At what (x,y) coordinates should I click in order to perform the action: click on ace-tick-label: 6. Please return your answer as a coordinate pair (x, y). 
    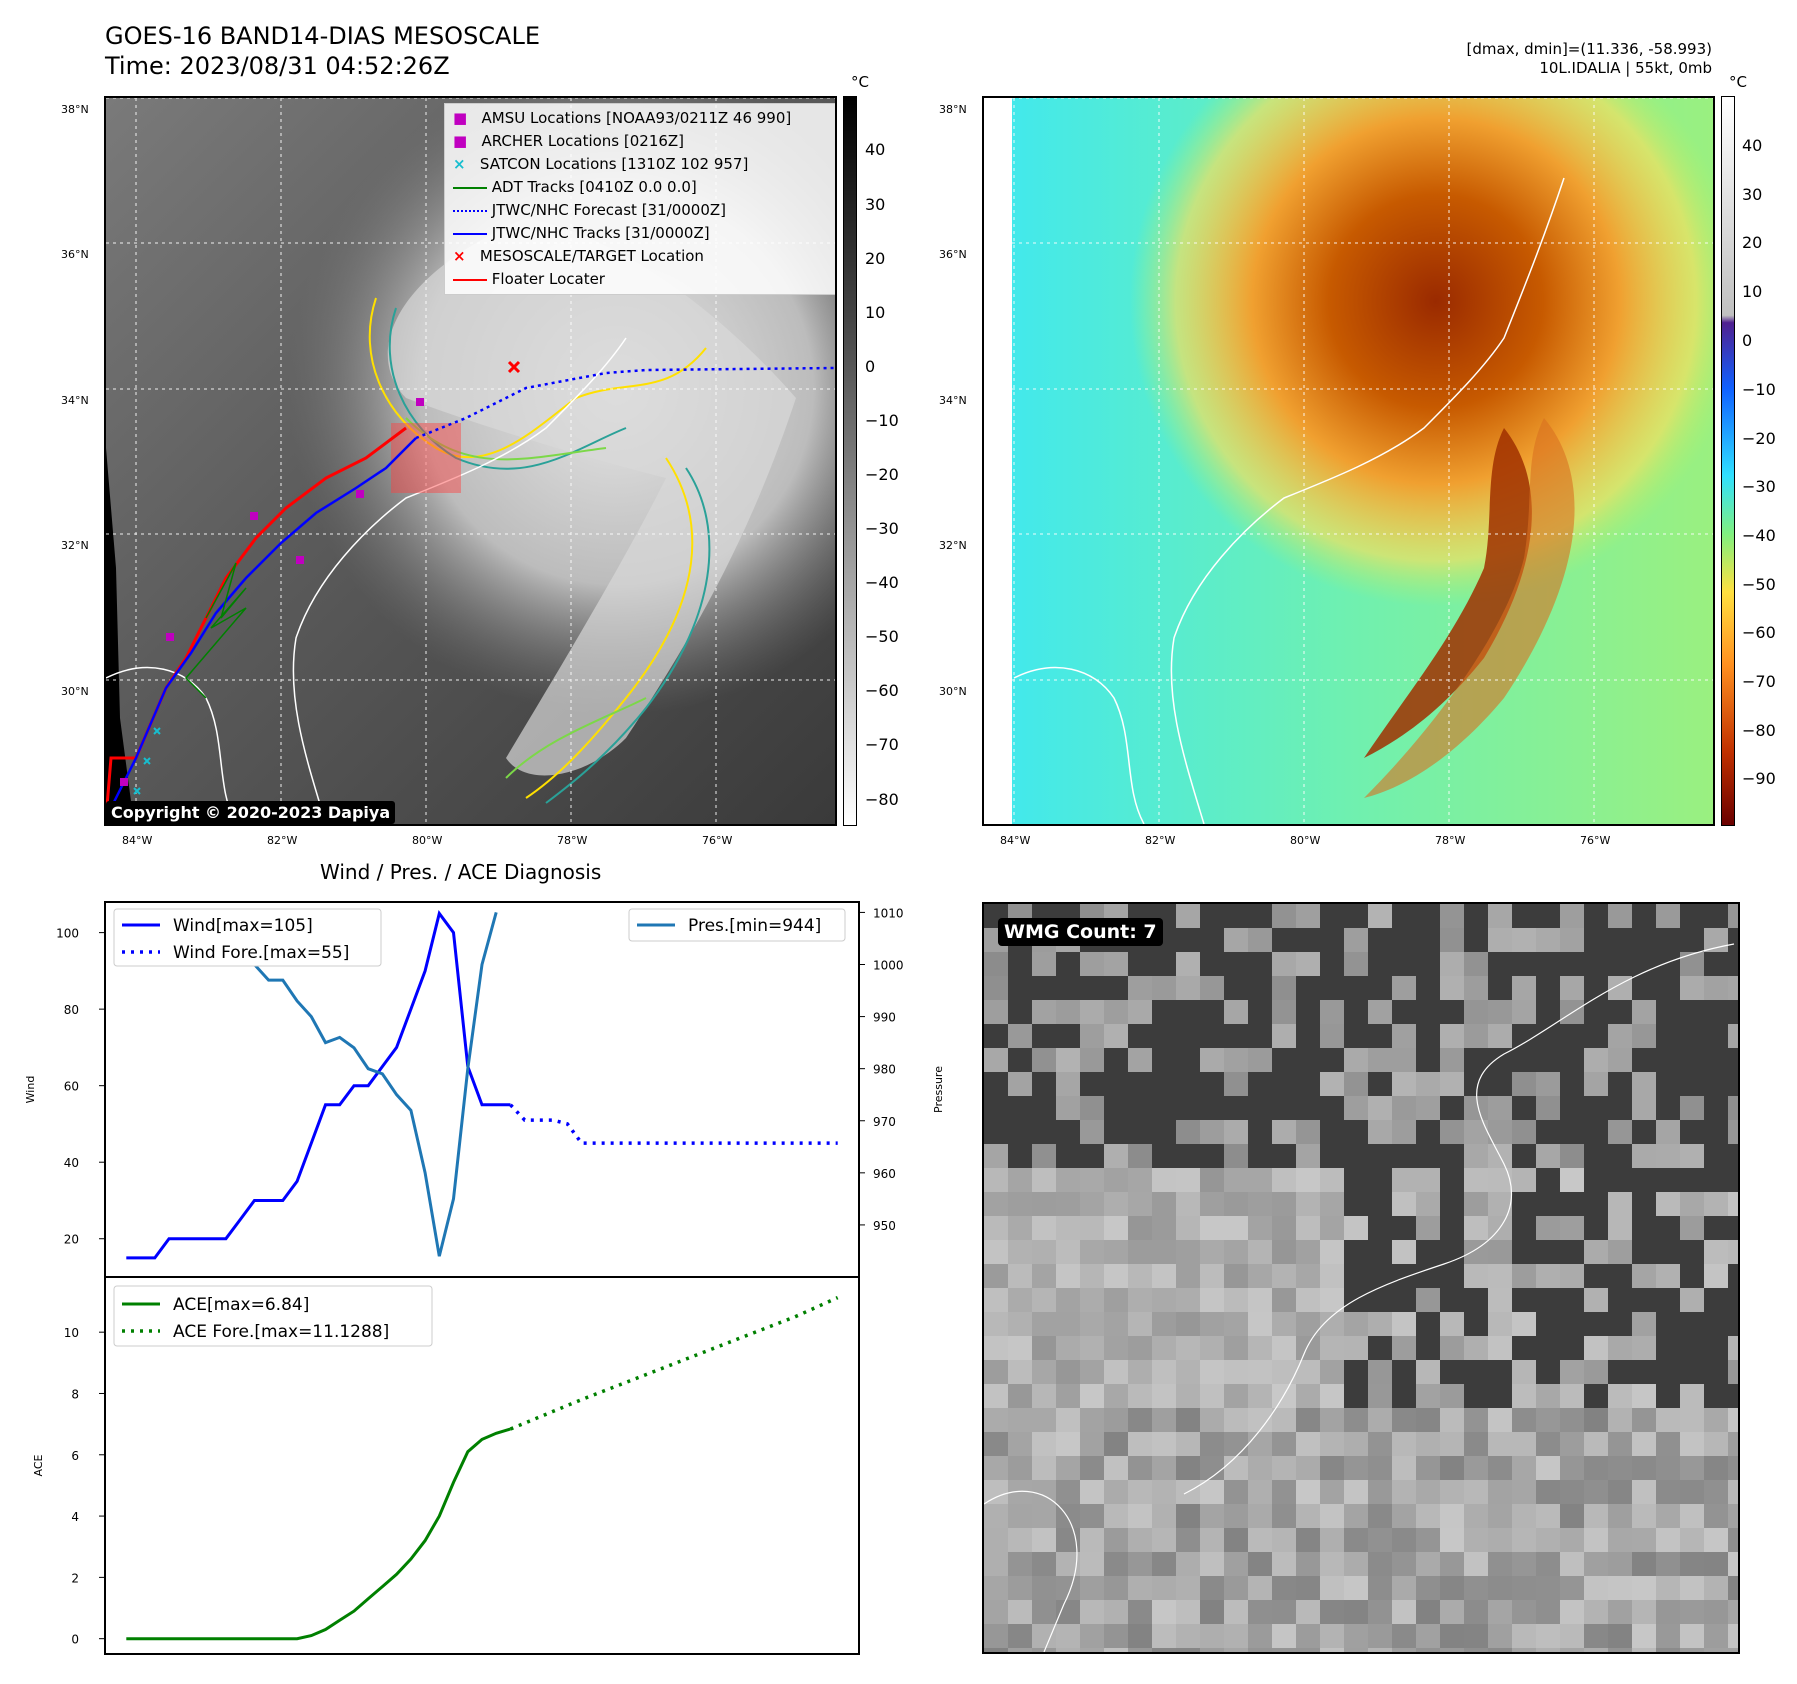
    Looking at the image, I should click on (75, 1456).